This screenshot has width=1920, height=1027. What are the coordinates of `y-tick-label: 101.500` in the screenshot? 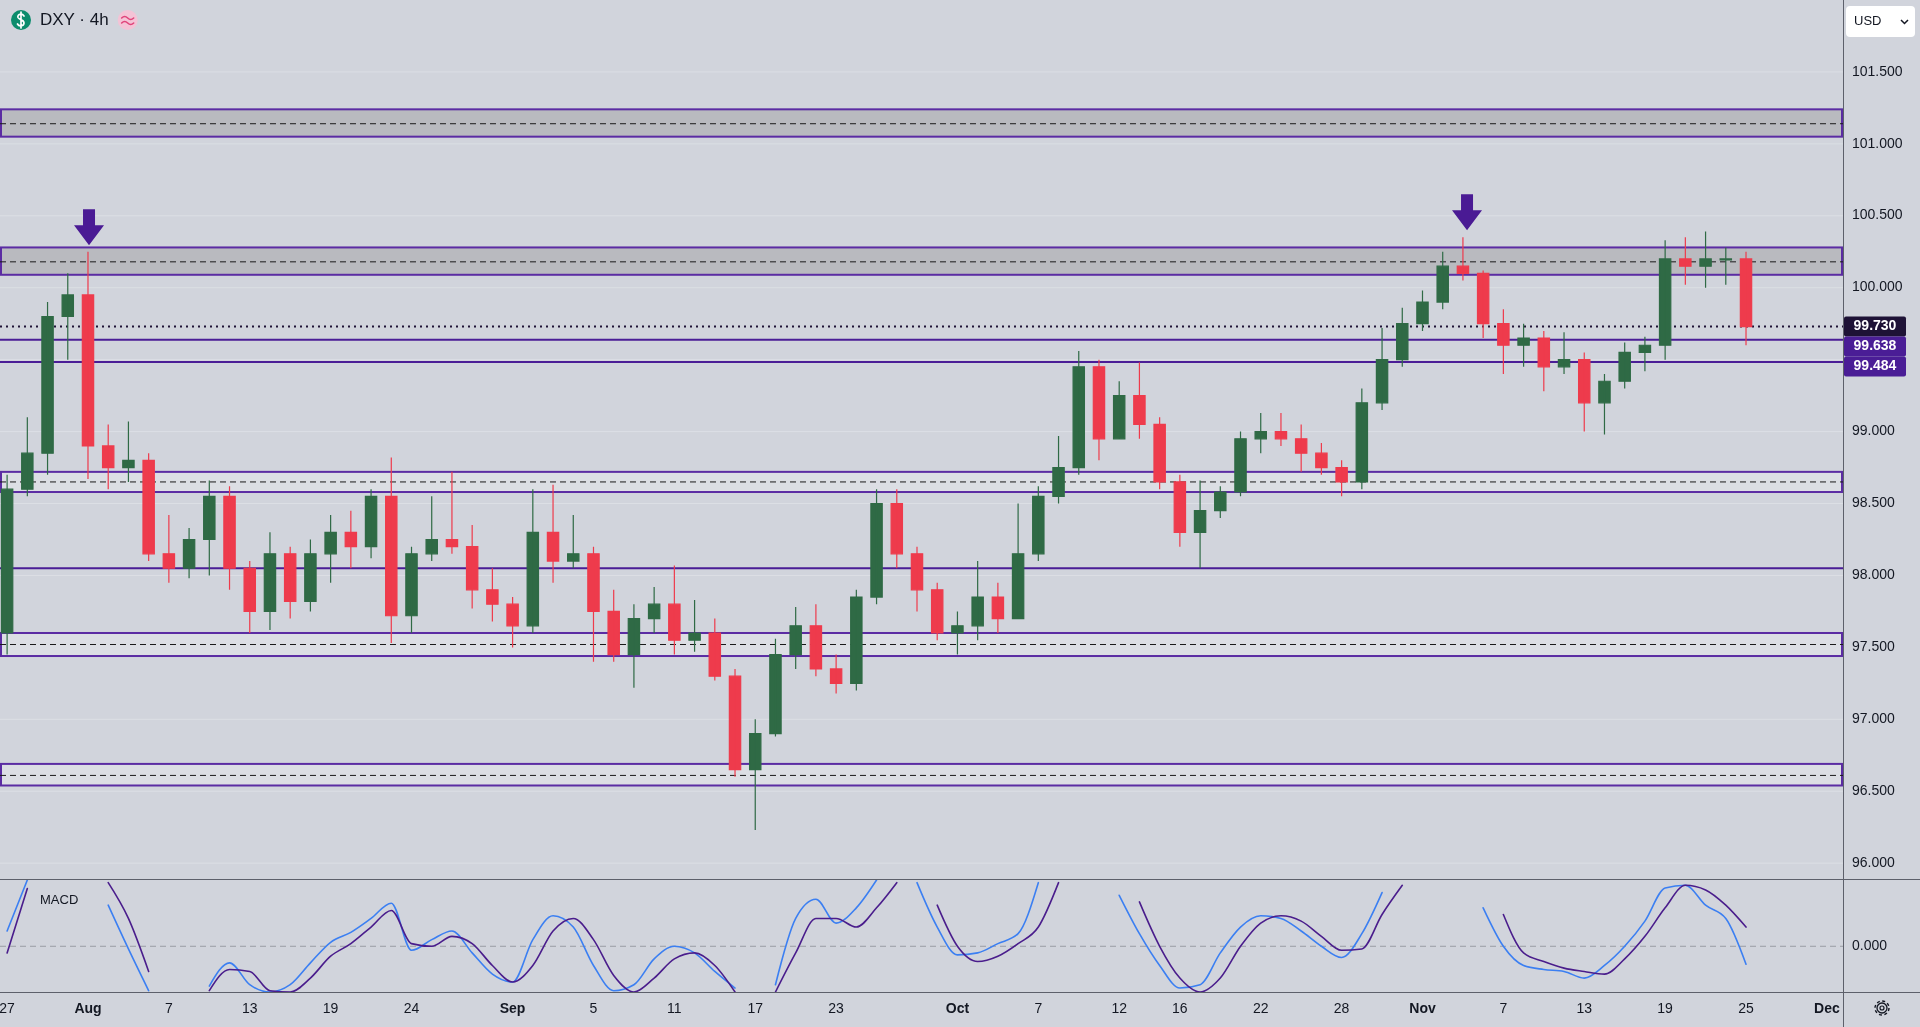 It's located at (1877, 70).